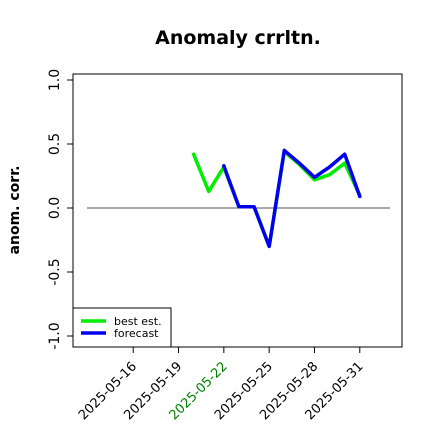 Image resolution: width=440 pixels, height=440 pixels. What do you see at coordinates (138, 321) in the screenshot?
I see `legend-label: best est.` at bounding box center [138, 321].